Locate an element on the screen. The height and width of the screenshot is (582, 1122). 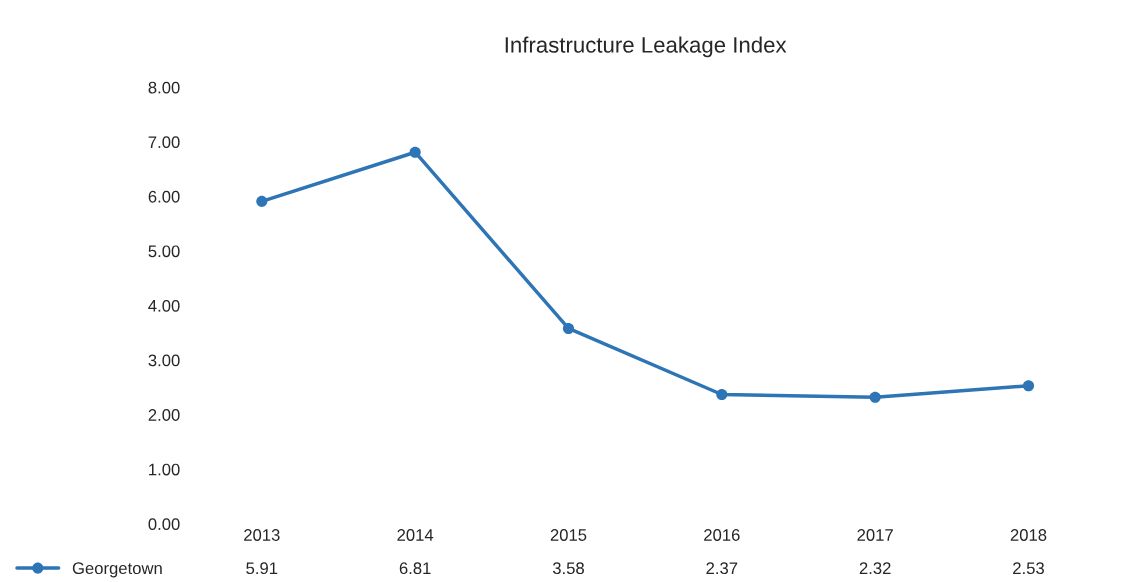
y-tick-label: 8.00 is located at coordinates (164, 87).